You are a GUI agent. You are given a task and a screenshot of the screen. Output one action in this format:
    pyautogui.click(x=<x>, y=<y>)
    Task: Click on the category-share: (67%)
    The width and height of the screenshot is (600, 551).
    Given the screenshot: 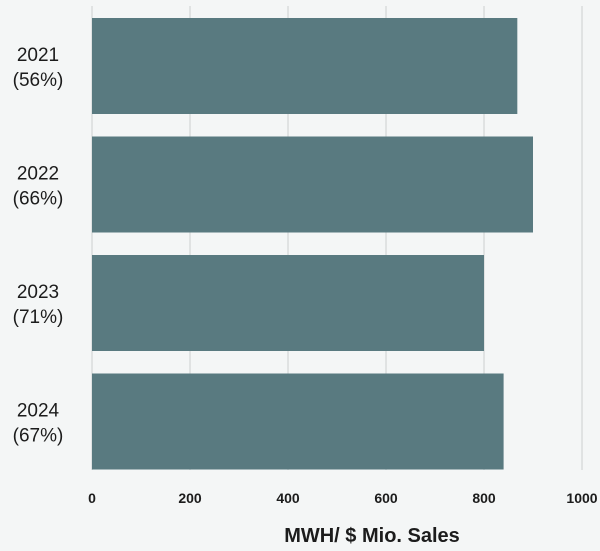 What is the action you would take?
    pyautogui.click(x=38, y=436)
    